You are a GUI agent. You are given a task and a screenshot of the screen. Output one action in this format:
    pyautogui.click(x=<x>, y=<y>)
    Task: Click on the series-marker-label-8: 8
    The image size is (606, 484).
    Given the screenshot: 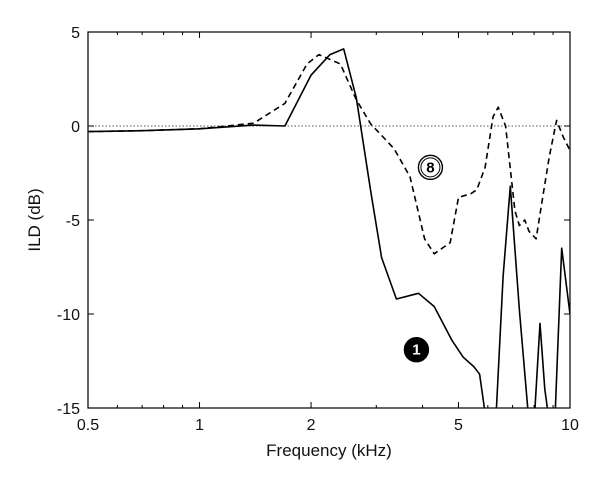 What is the action you would take?
    pyautogui.click(x=430, y=167)
    